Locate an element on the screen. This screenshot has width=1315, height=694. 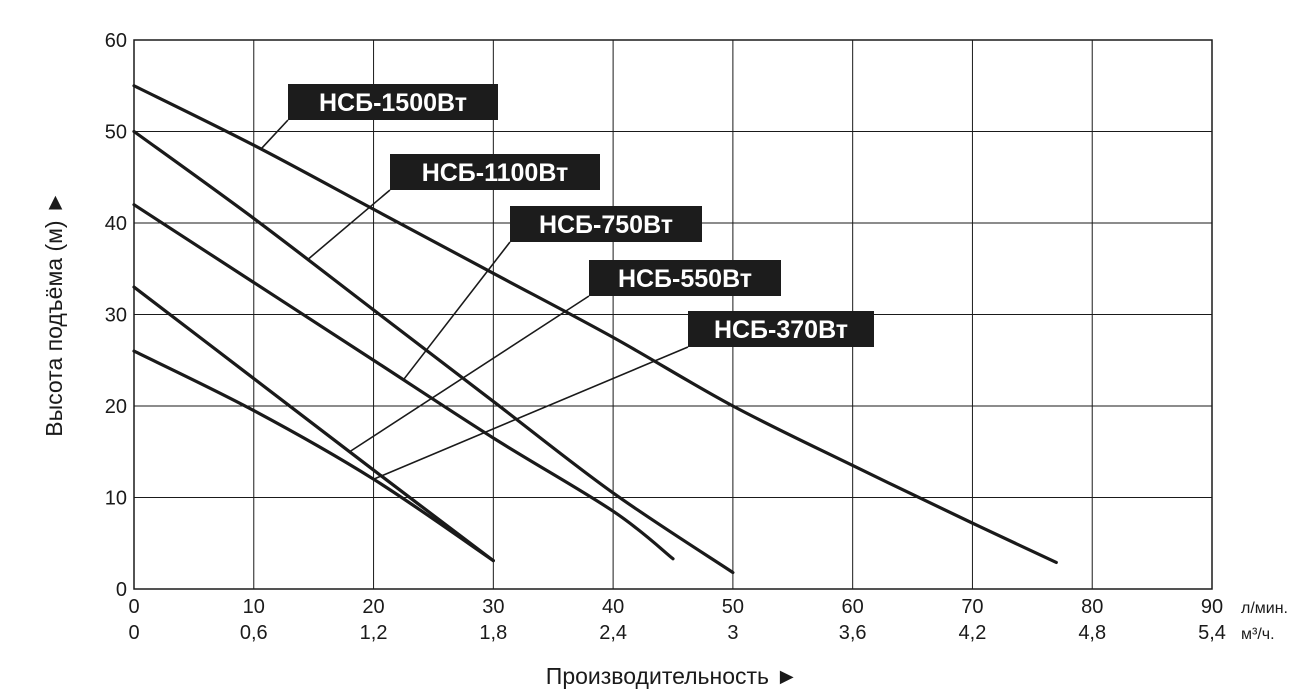
y-axis-title: Высота подъёма (м) ► is located at coordinates (54, 313).